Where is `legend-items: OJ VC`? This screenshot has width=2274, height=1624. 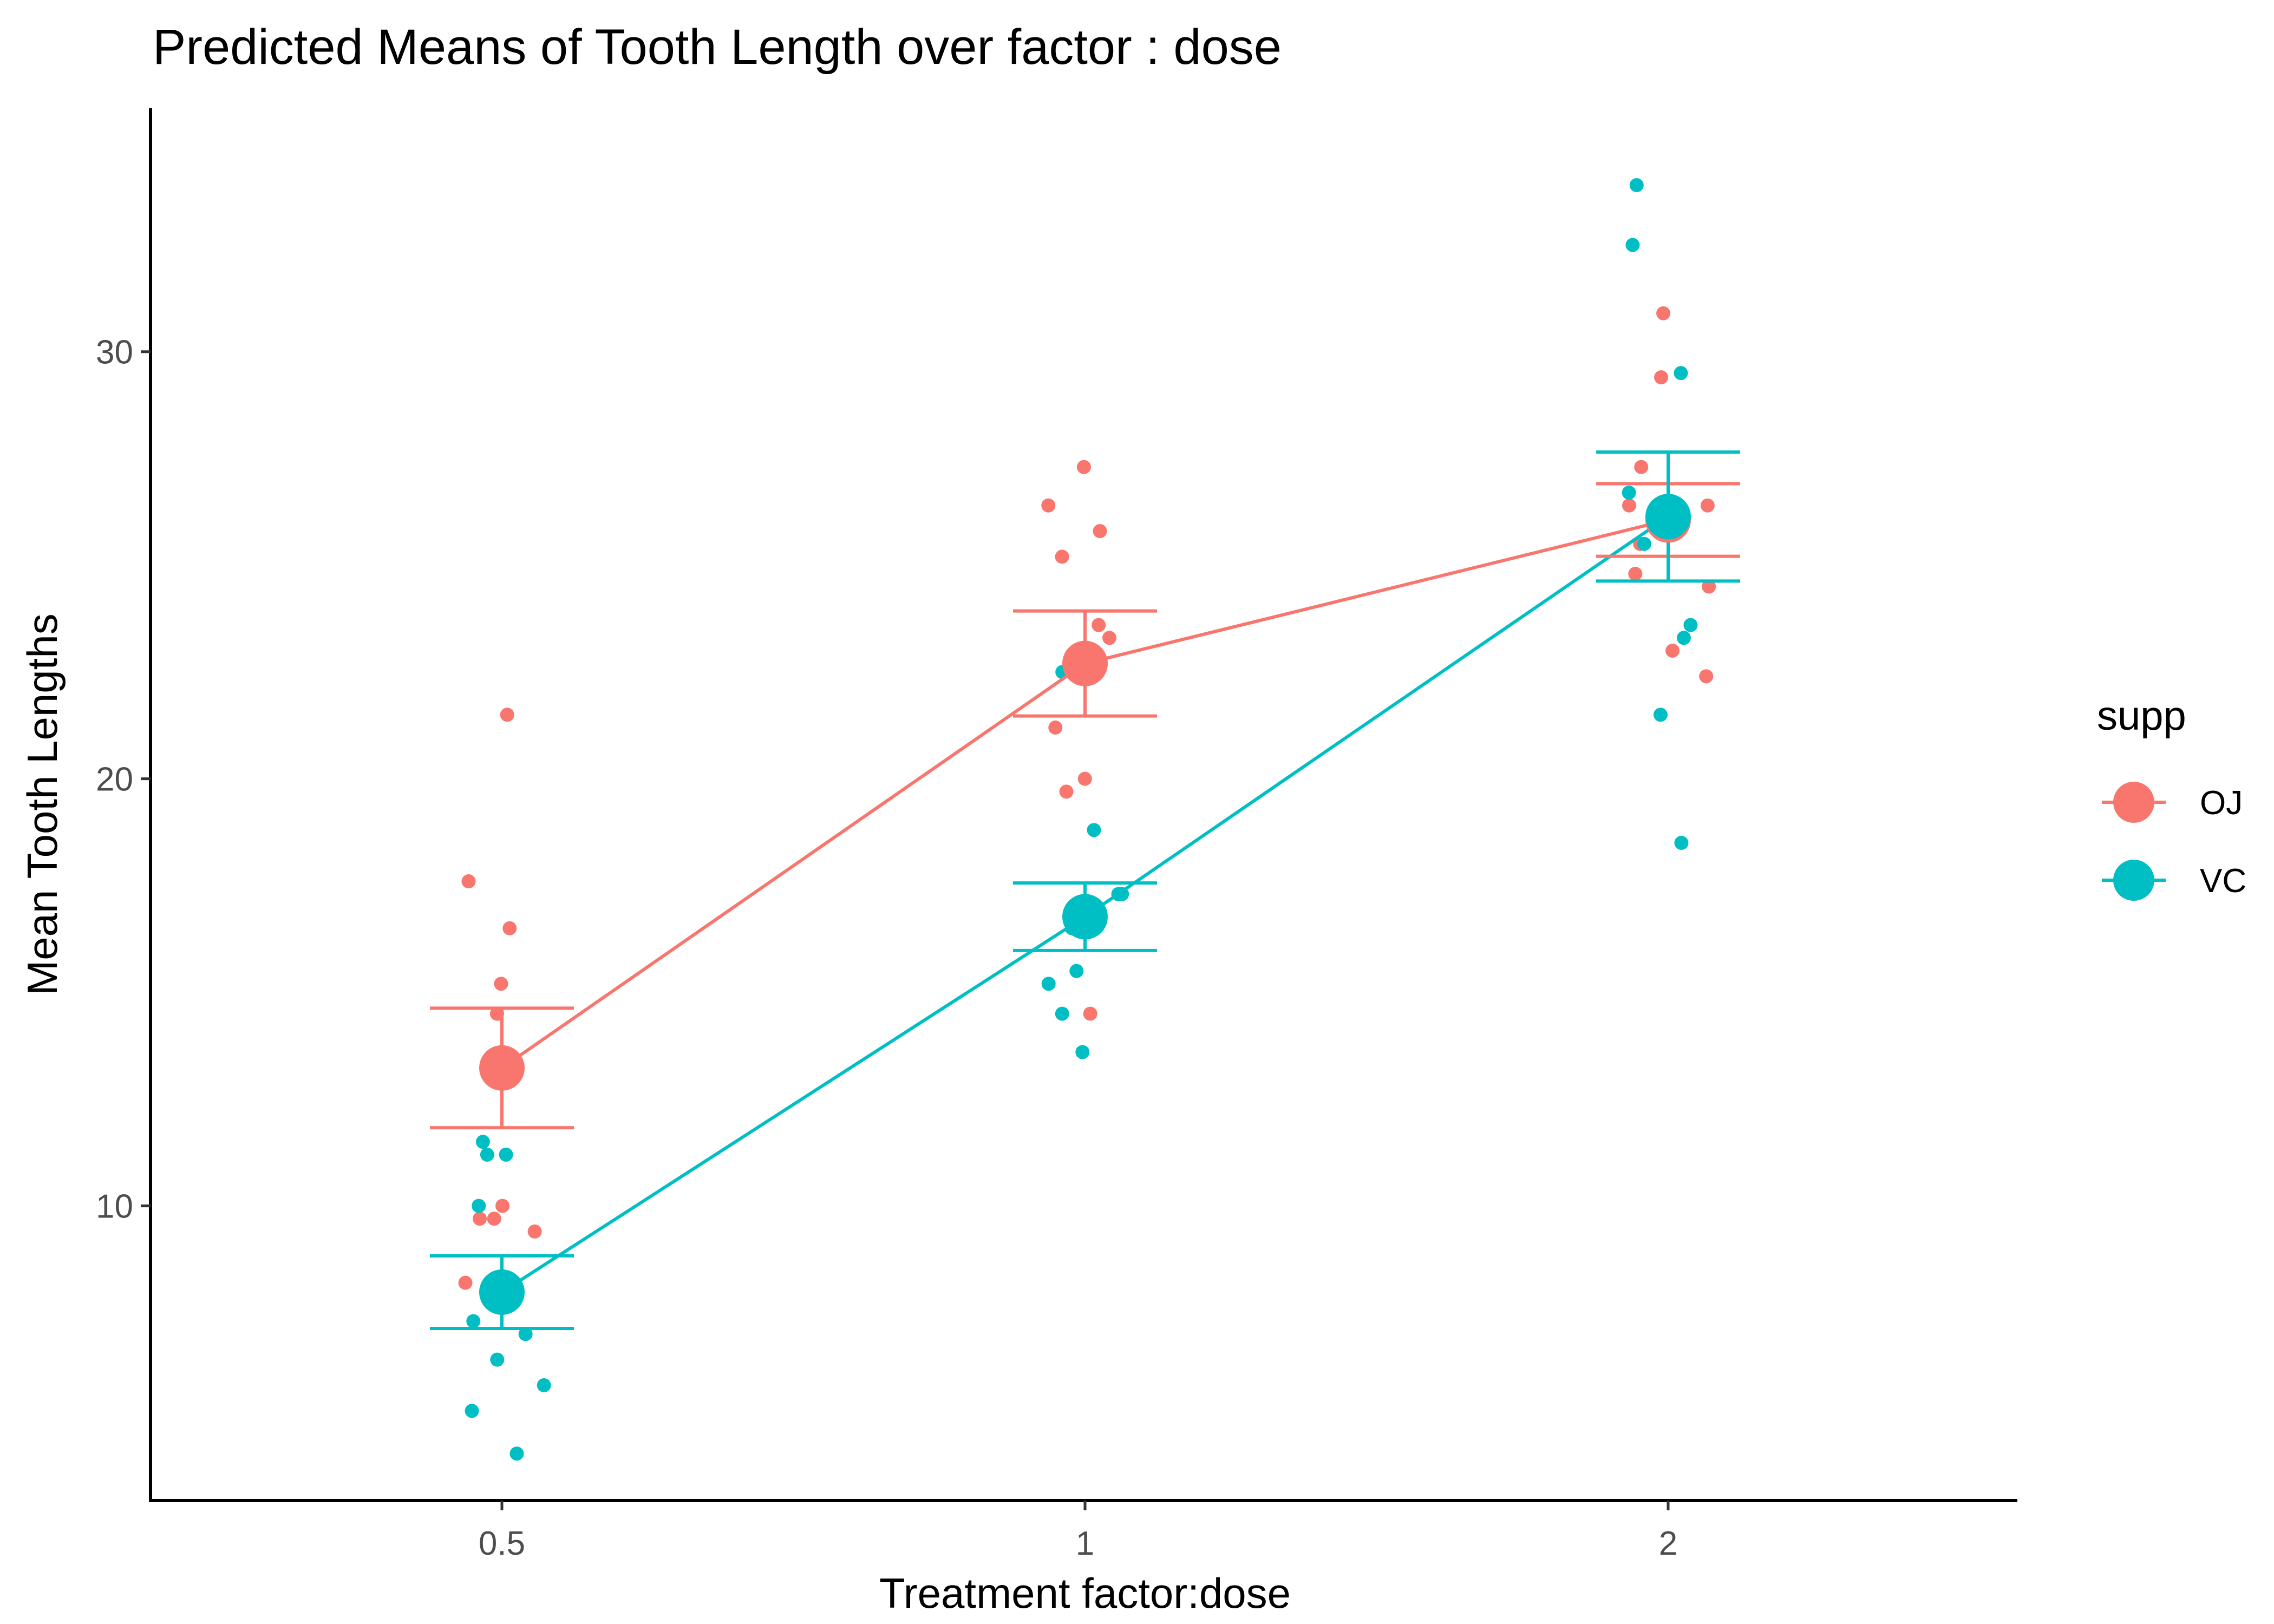
legend-items: OJ VC is located at coordinates (2174, 841).